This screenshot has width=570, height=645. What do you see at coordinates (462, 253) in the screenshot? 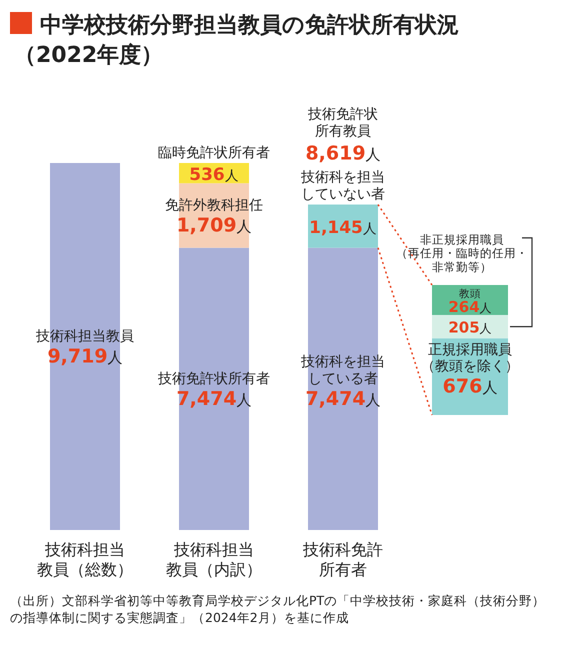
I see `text: 非正規採用職員（再任用・臨時的任用・非常勤等）` at bounding box center [462, 253].